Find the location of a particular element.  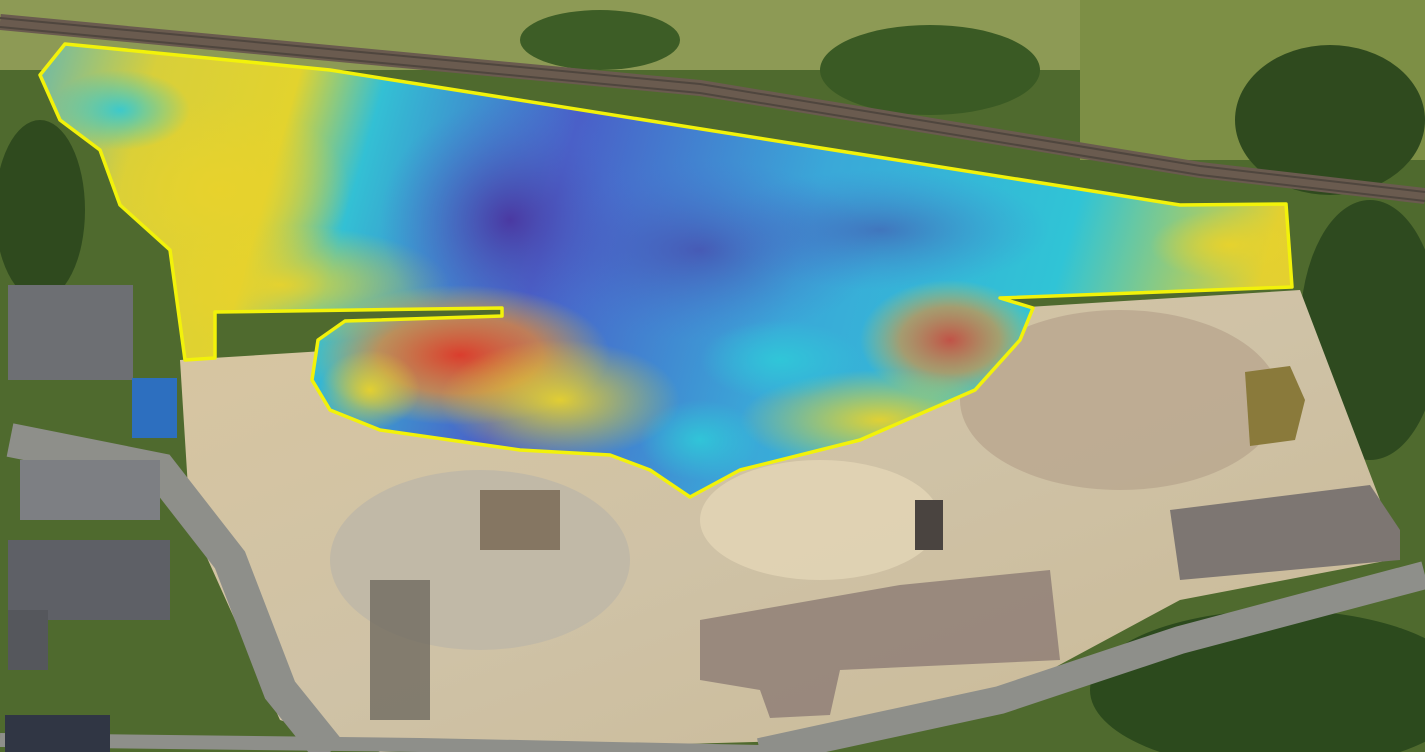

bare-soil is located at coordinates (820, 520).